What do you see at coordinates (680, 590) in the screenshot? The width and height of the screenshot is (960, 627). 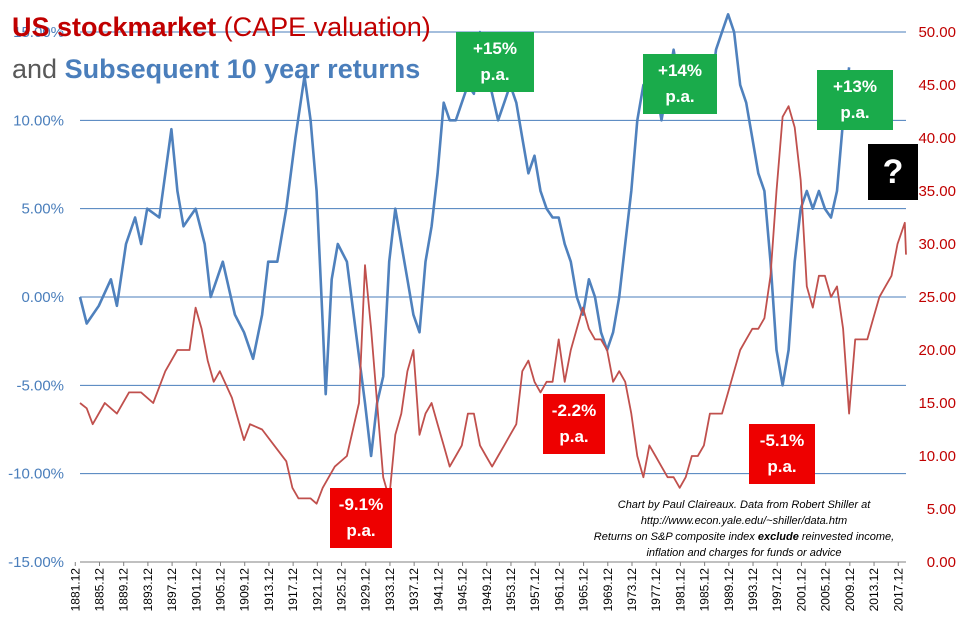 I see `x-tick-label: 1981.12` at bounding box center [680, 590].